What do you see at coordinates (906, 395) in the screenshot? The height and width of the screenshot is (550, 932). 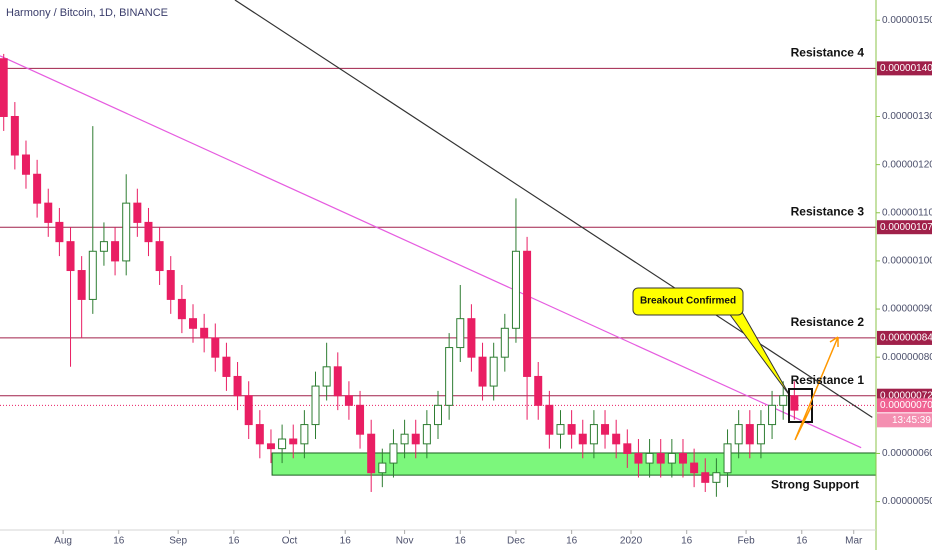 I see `price-tag-label: 0.00000072` at bounding box center [906, 395].